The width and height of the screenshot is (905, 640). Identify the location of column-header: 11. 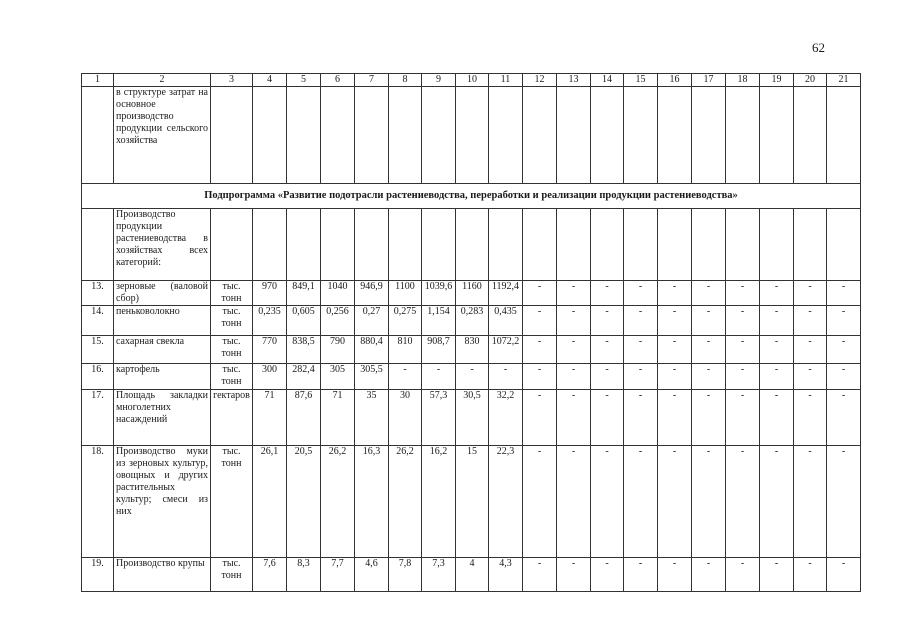
(505, 80).